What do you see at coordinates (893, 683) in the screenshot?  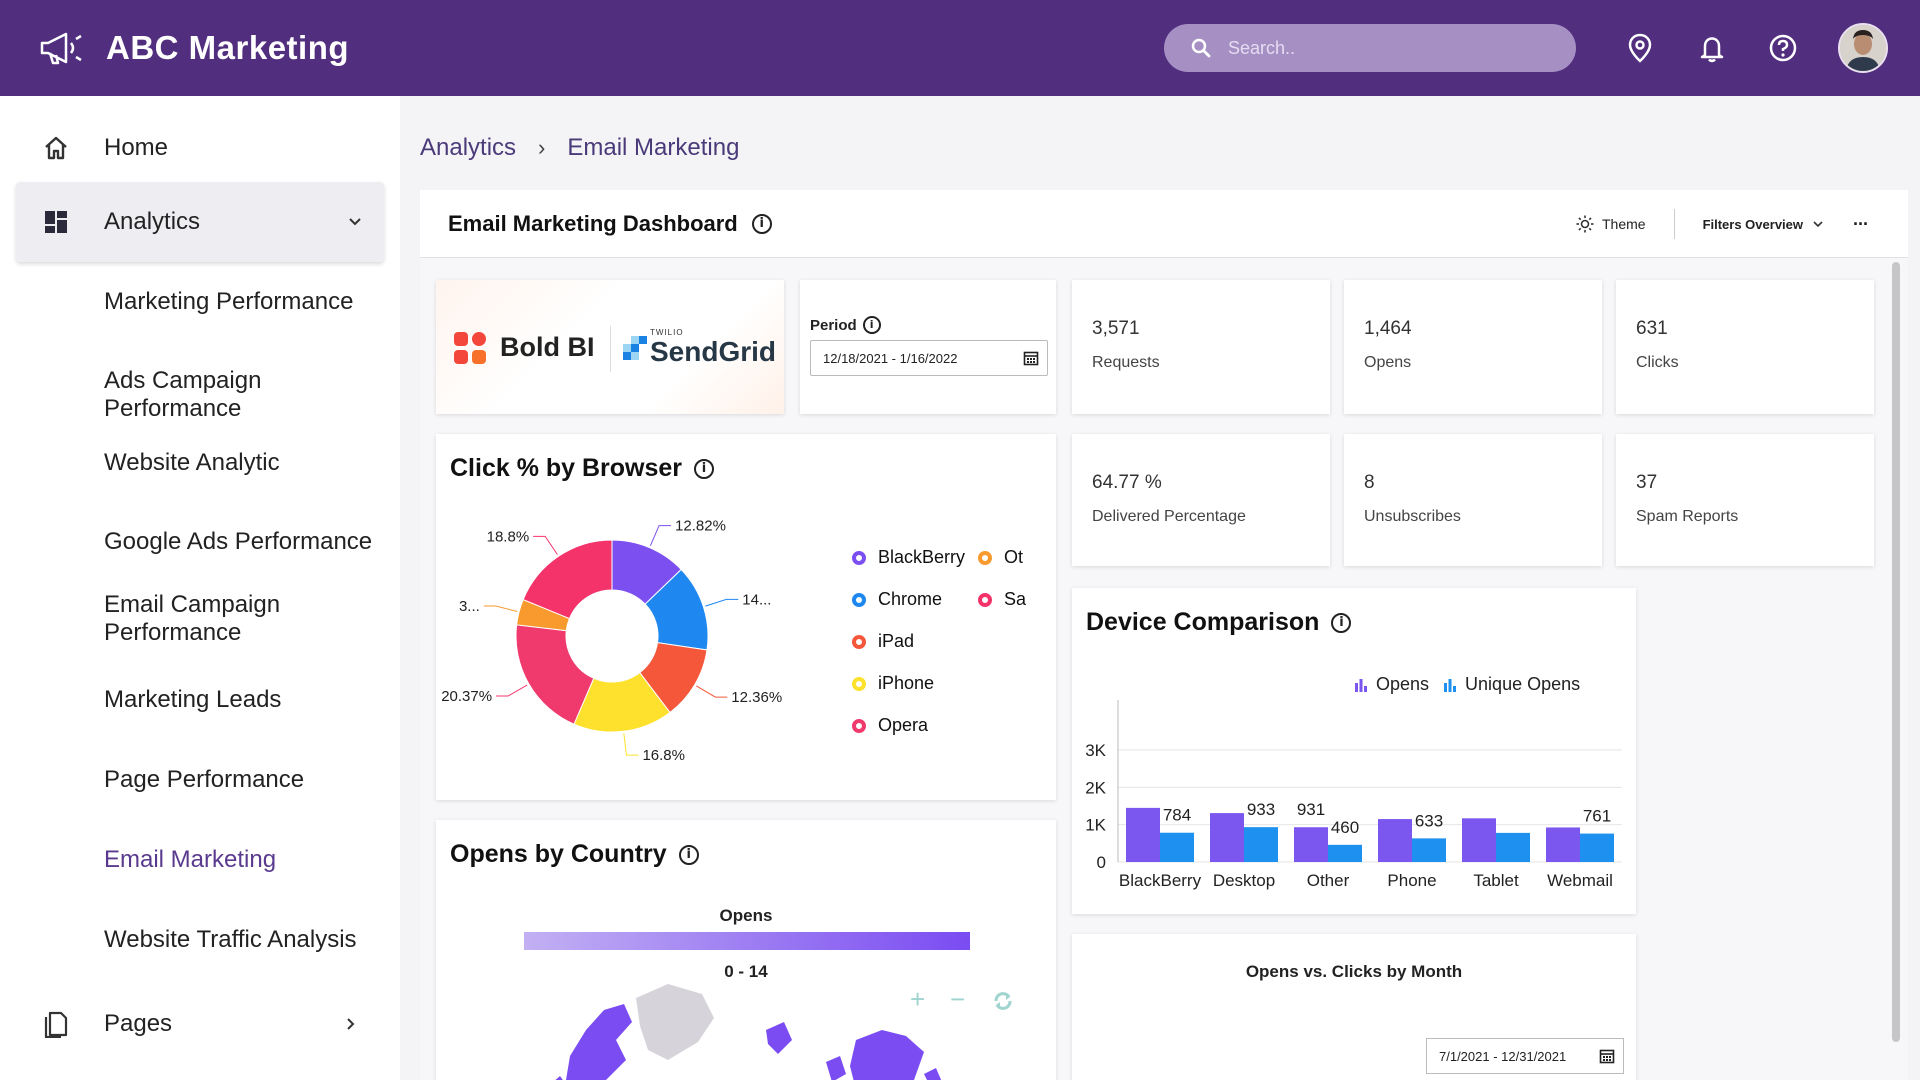 I see `legend-item: iPhone` at bounding box center [893, 683].